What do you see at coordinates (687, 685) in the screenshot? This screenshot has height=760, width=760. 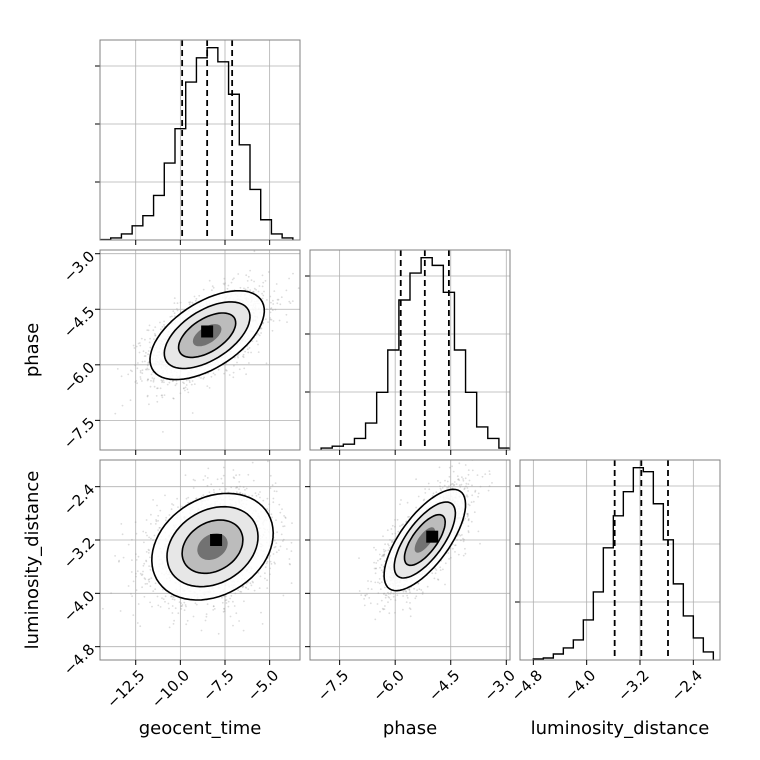 I see `x-tick-label: −2.4` at bounding box center [687, 685].